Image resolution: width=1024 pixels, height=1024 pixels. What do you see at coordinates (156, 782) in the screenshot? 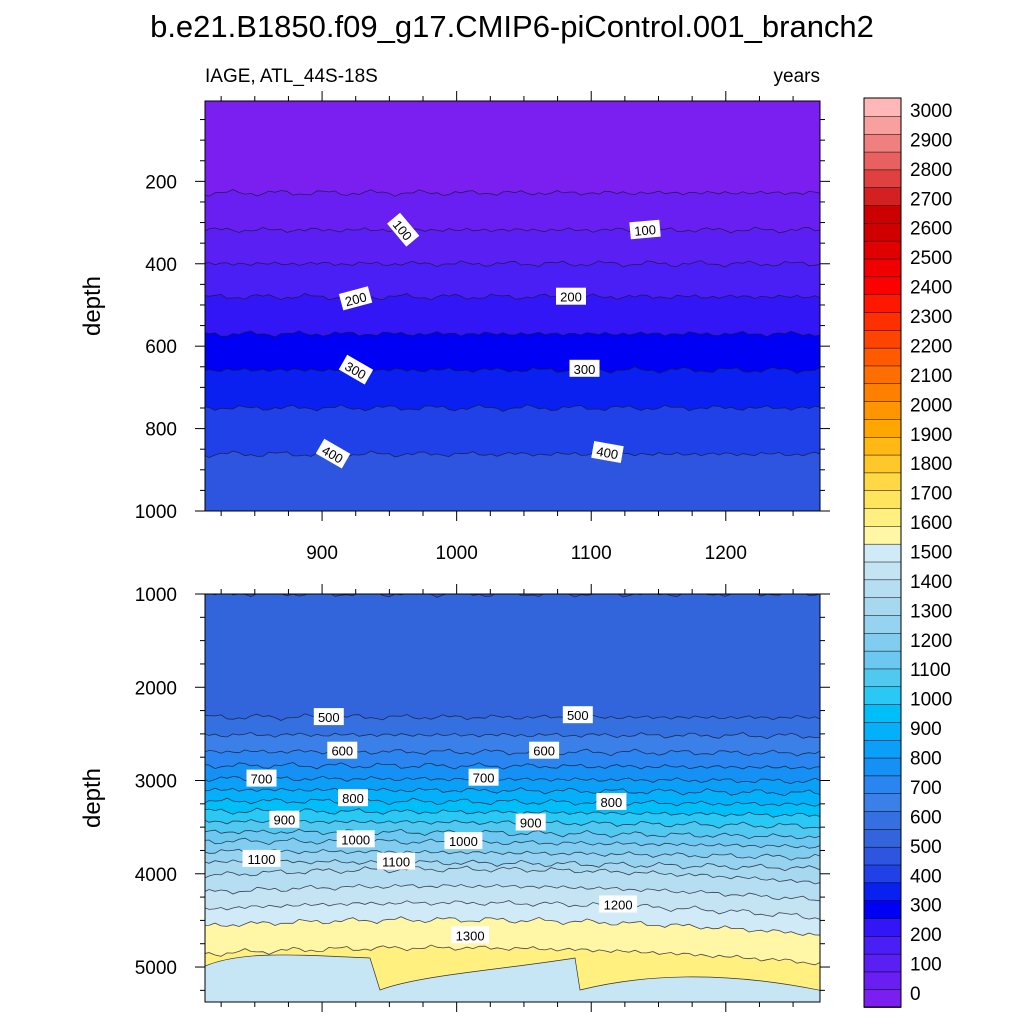
I see `lower-y-tick-label: 3000` at bounding box center [156, 782].